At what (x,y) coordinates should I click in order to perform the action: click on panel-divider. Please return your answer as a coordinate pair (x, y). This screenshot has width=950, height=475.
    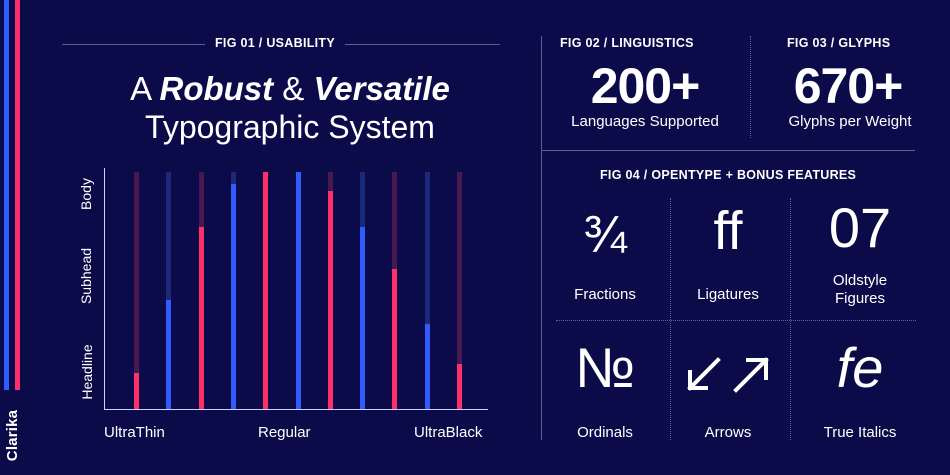
    Looking at the image, I should click on (541, 238).